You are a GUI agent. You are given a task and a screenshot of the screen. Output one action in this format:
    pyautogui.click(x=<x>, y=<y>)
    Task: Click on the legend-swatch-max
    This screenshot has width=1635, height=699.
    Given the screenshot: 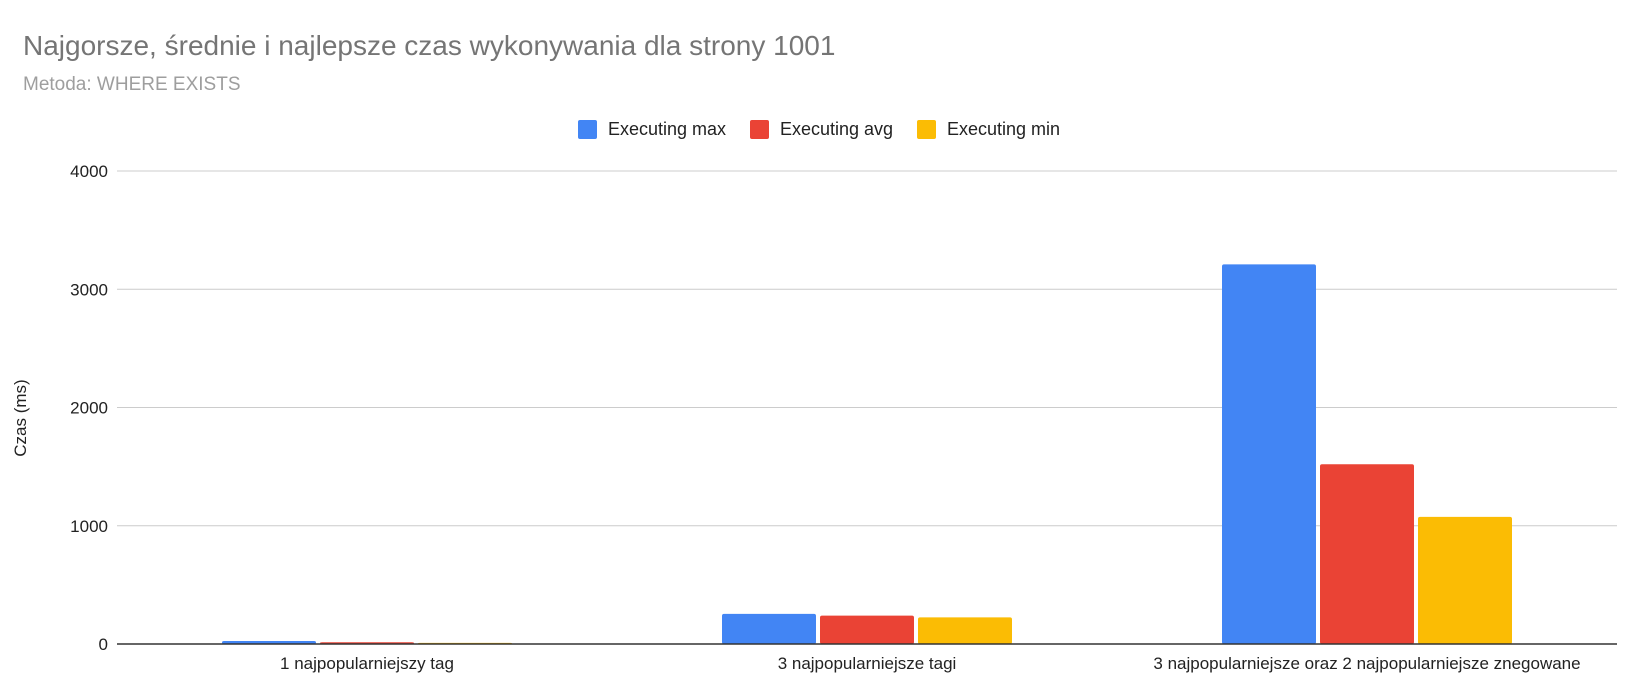 What is the action you would take?
    pyautogui.click(x=587, y=129)
    